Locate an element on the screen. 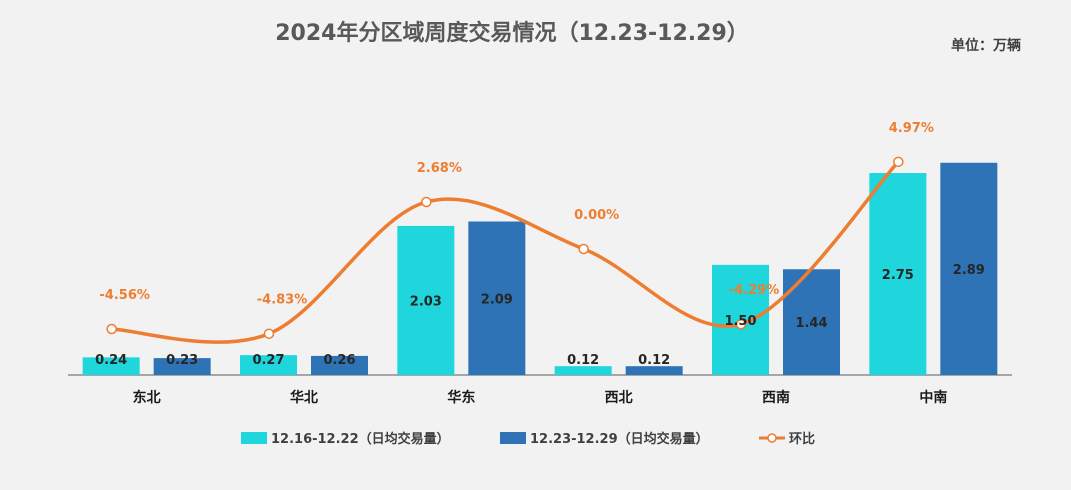  legend-label: 环比 is located at coordinates (802, 439).